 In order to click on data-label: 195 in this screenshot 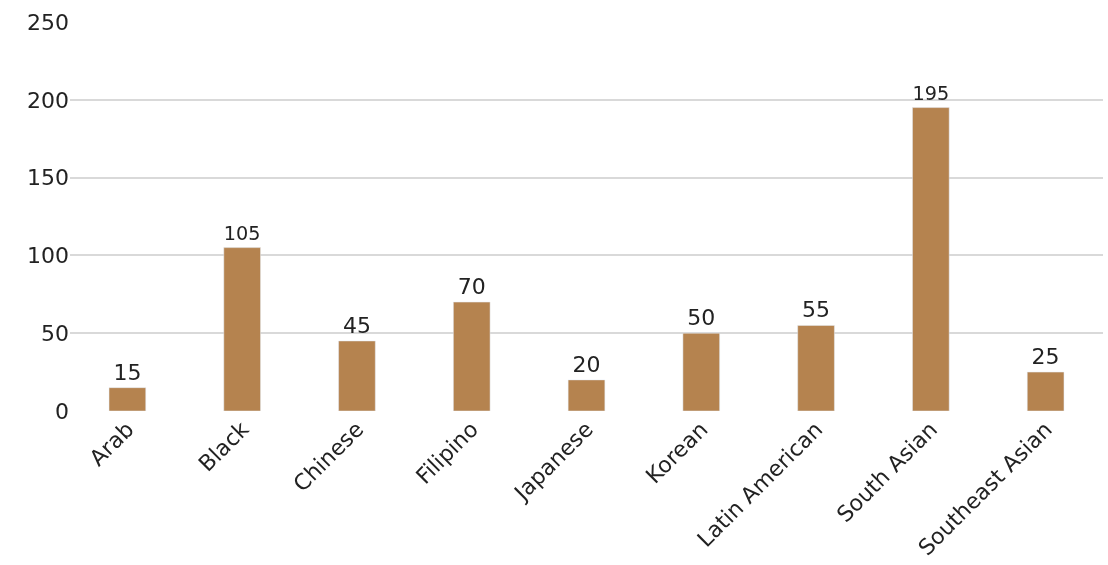, I will do `click(931, 94)`.